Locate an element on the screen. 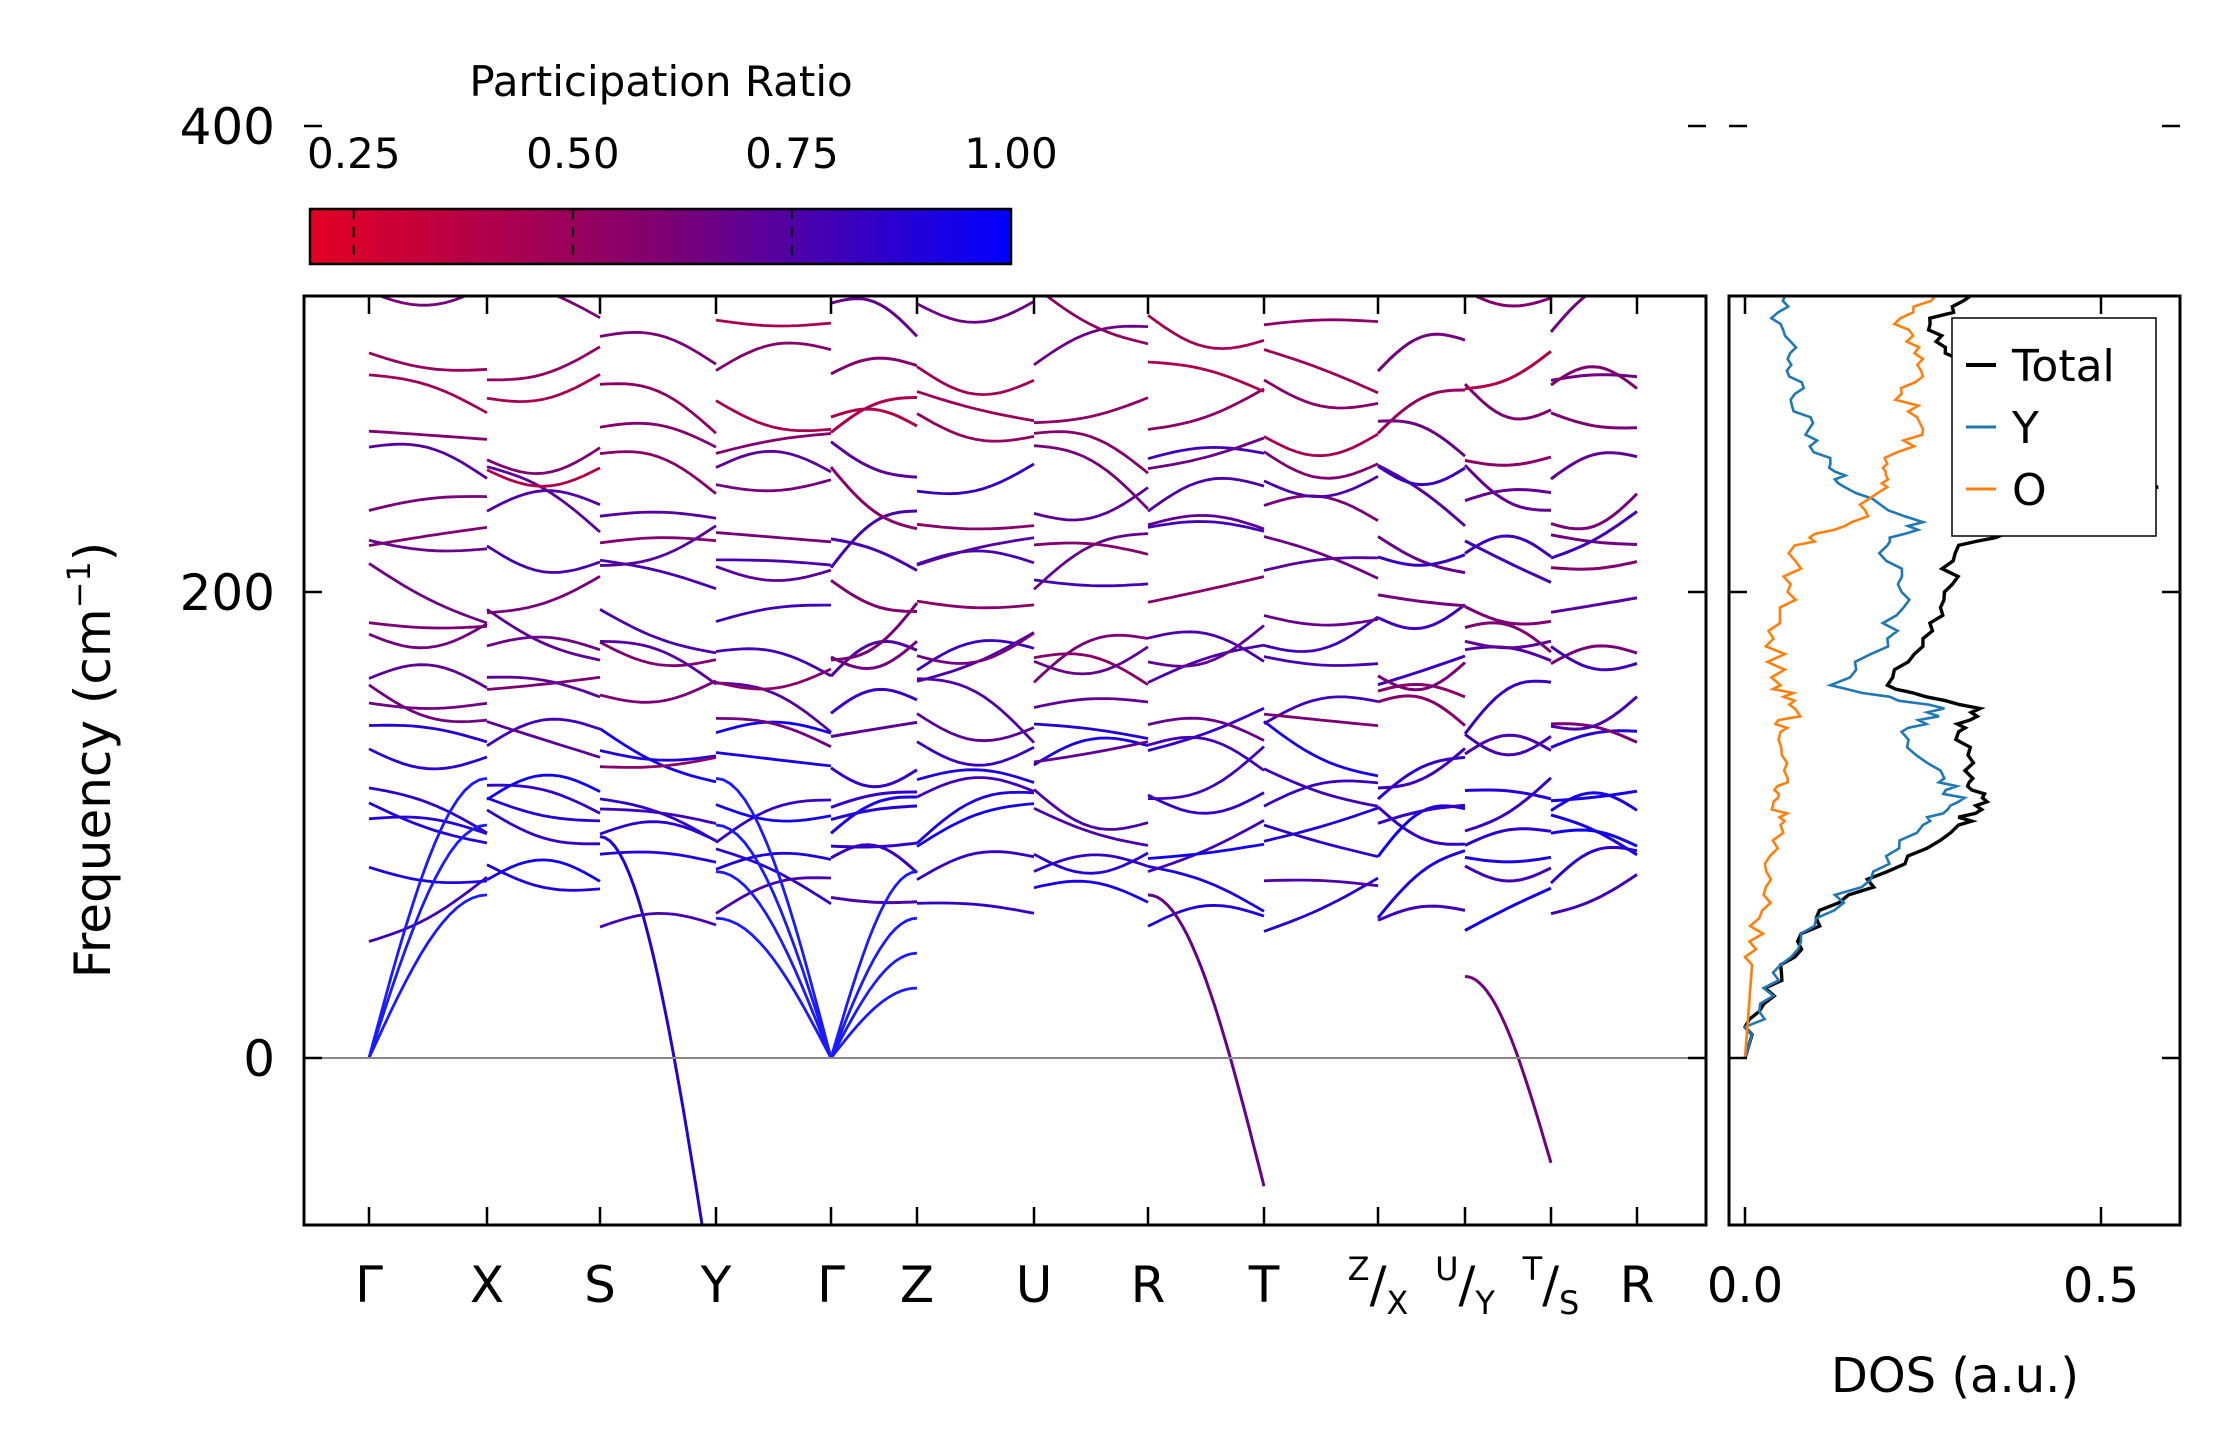 Image resolution: width=2222 pixels, height=1455 pixels. colorbar-gradient is located at coordinates (660, 236).